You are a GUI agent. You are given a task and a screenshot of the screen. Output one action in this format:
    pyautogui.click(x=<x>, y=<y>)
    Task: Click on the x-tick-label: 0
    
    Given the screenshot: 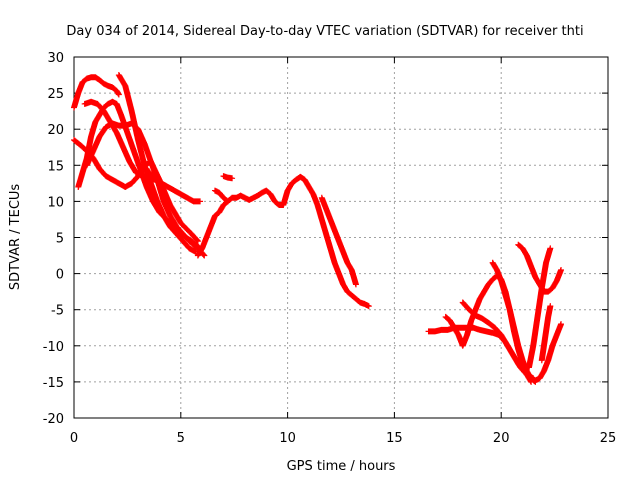 What is the action you would take?
    pyautogui.click(x=74, y=438)
    